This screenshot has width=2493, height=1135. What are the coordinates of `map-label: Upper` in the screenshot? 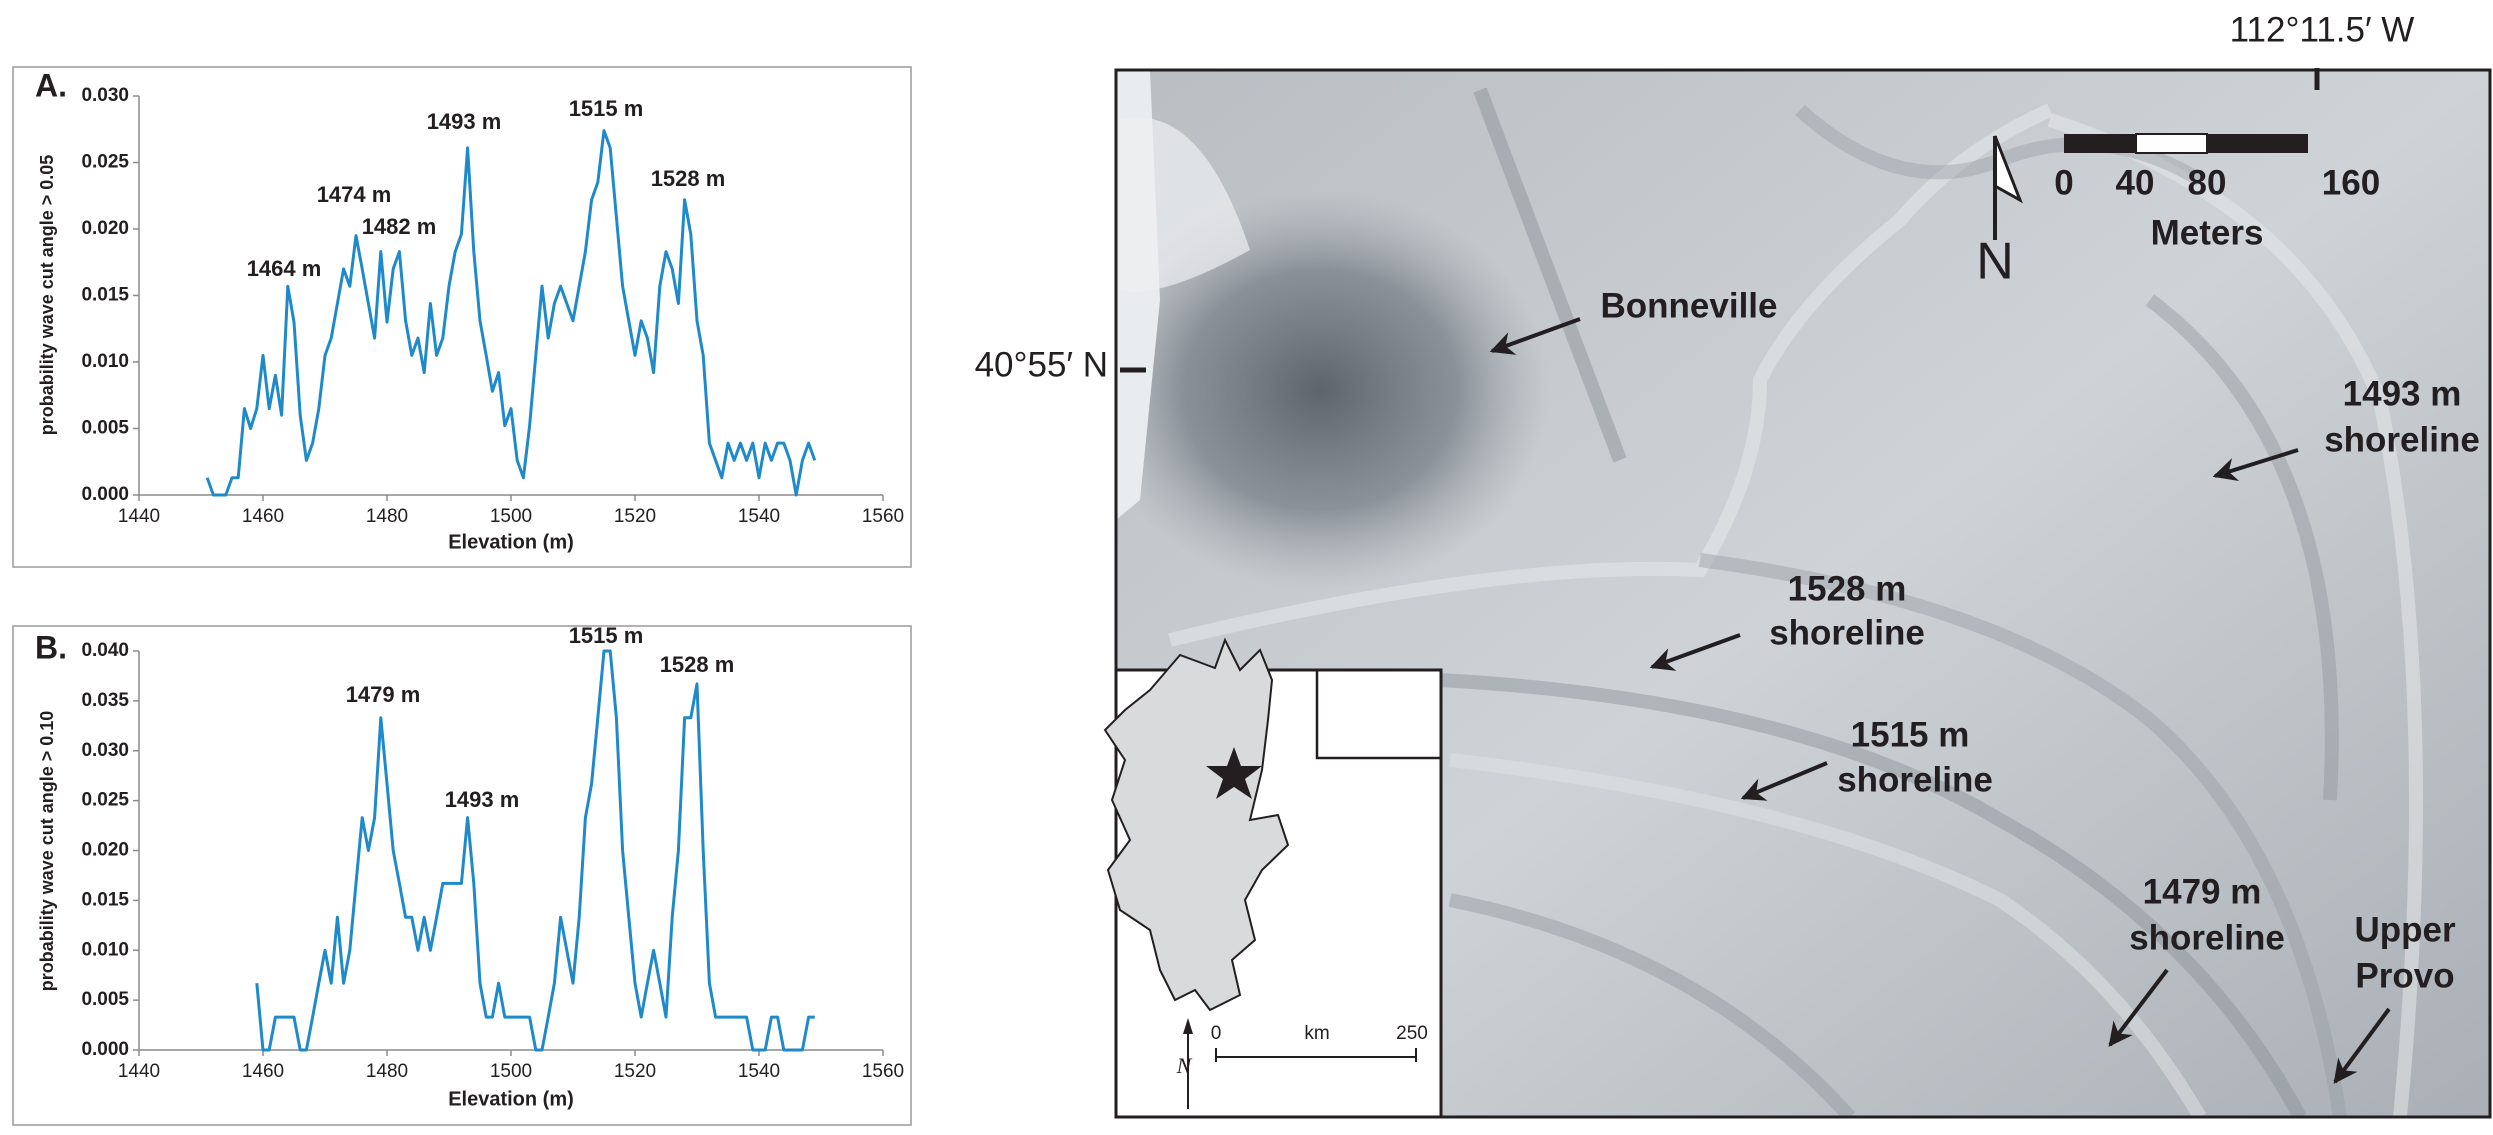 It's located at (2405, 929).